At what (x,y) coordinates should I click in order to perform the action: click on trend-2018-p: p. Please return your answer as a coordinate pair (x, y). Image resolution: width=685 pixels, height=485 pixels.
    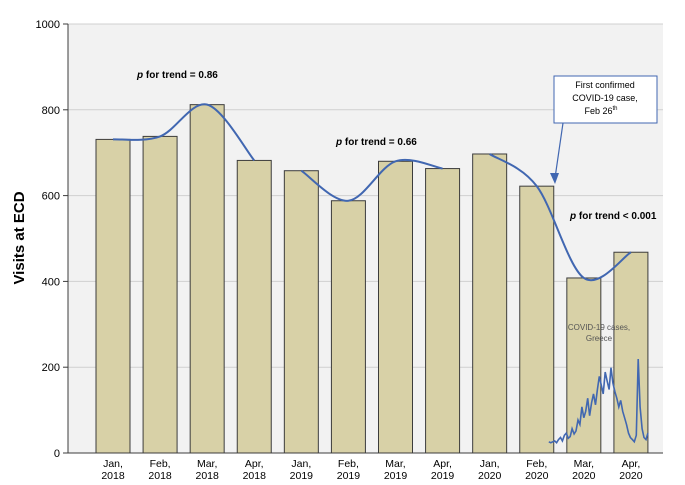
    Looking at the image, I should click on (139, 75).